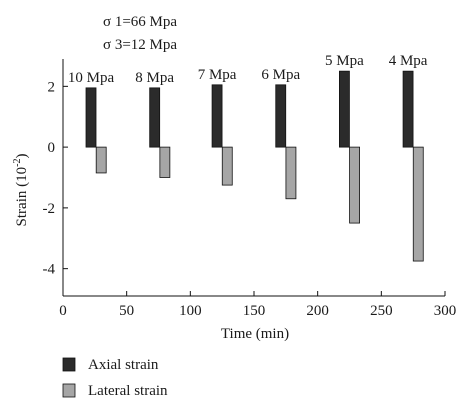 The width and height of the screenshot is (474, 413). What do you see at coordinates (254, 311) in the screenshot?
I see `x-tick-label: 150` at bounding box center [254, 311].